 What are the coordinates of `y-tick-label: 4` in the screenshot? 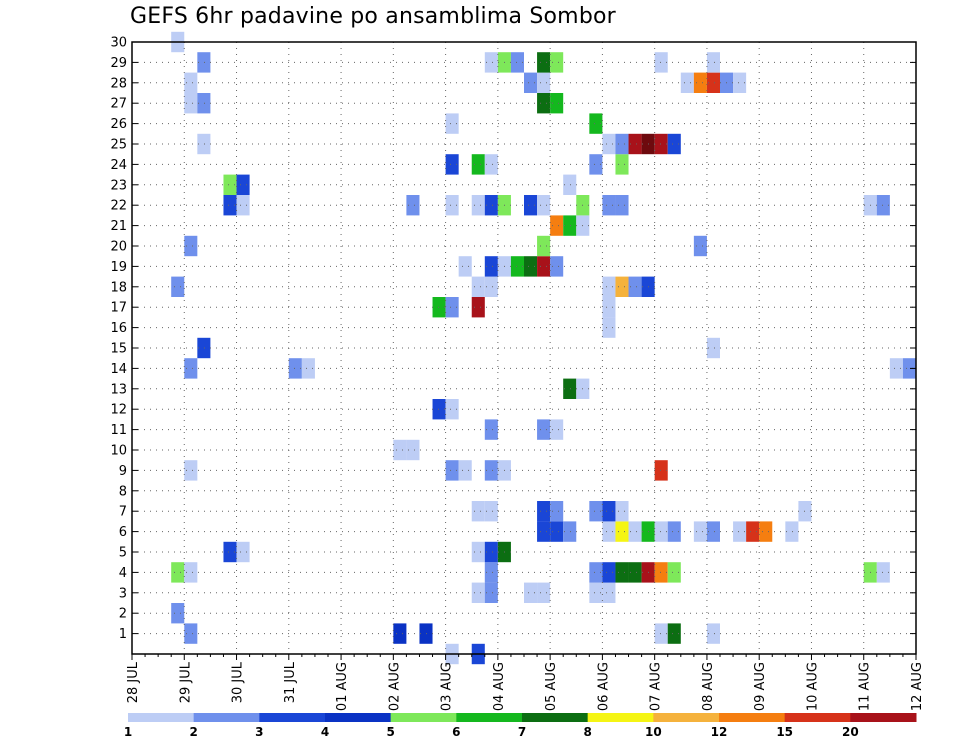 It's located at (123, 573).